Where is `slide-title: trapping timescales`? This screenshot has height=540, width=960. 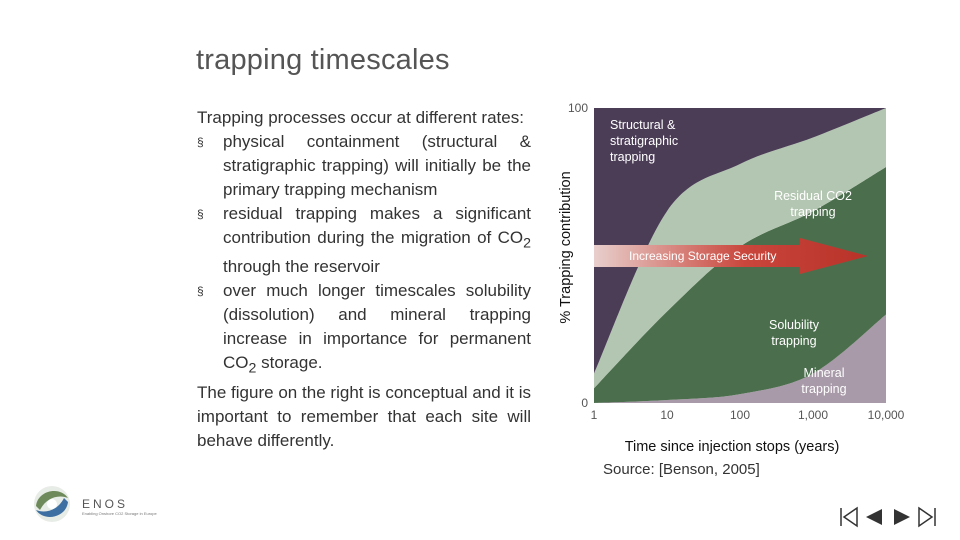 slide-title: trapping timescales is located at coordinates (323, 60).